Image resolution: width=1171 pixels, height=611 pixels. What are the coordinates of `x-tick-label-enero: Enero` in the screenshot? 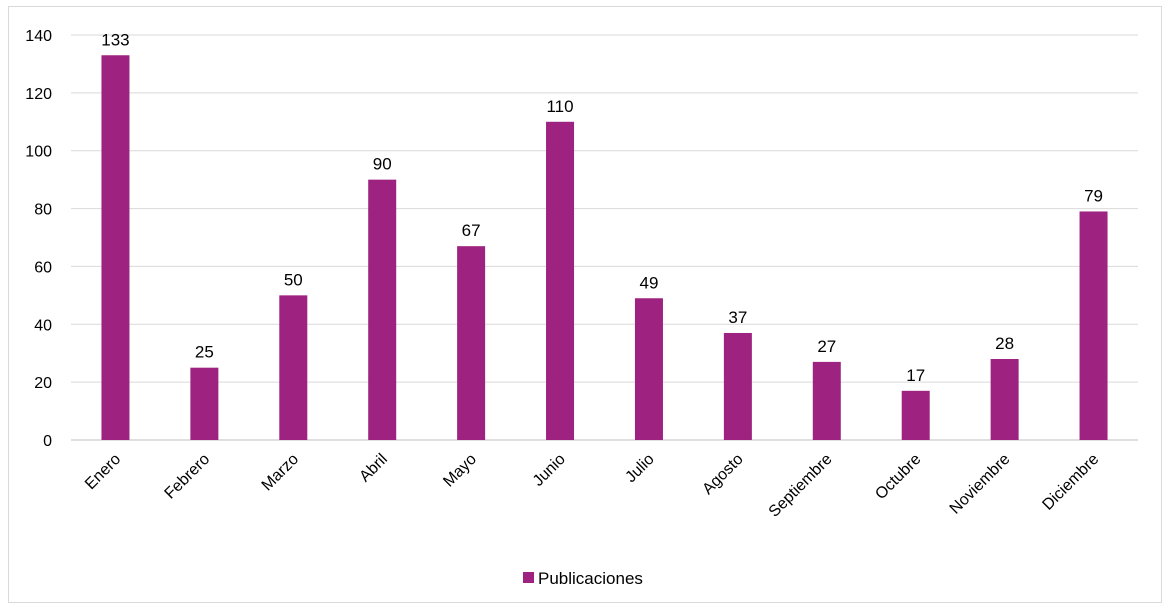 It's located at (103, 472).